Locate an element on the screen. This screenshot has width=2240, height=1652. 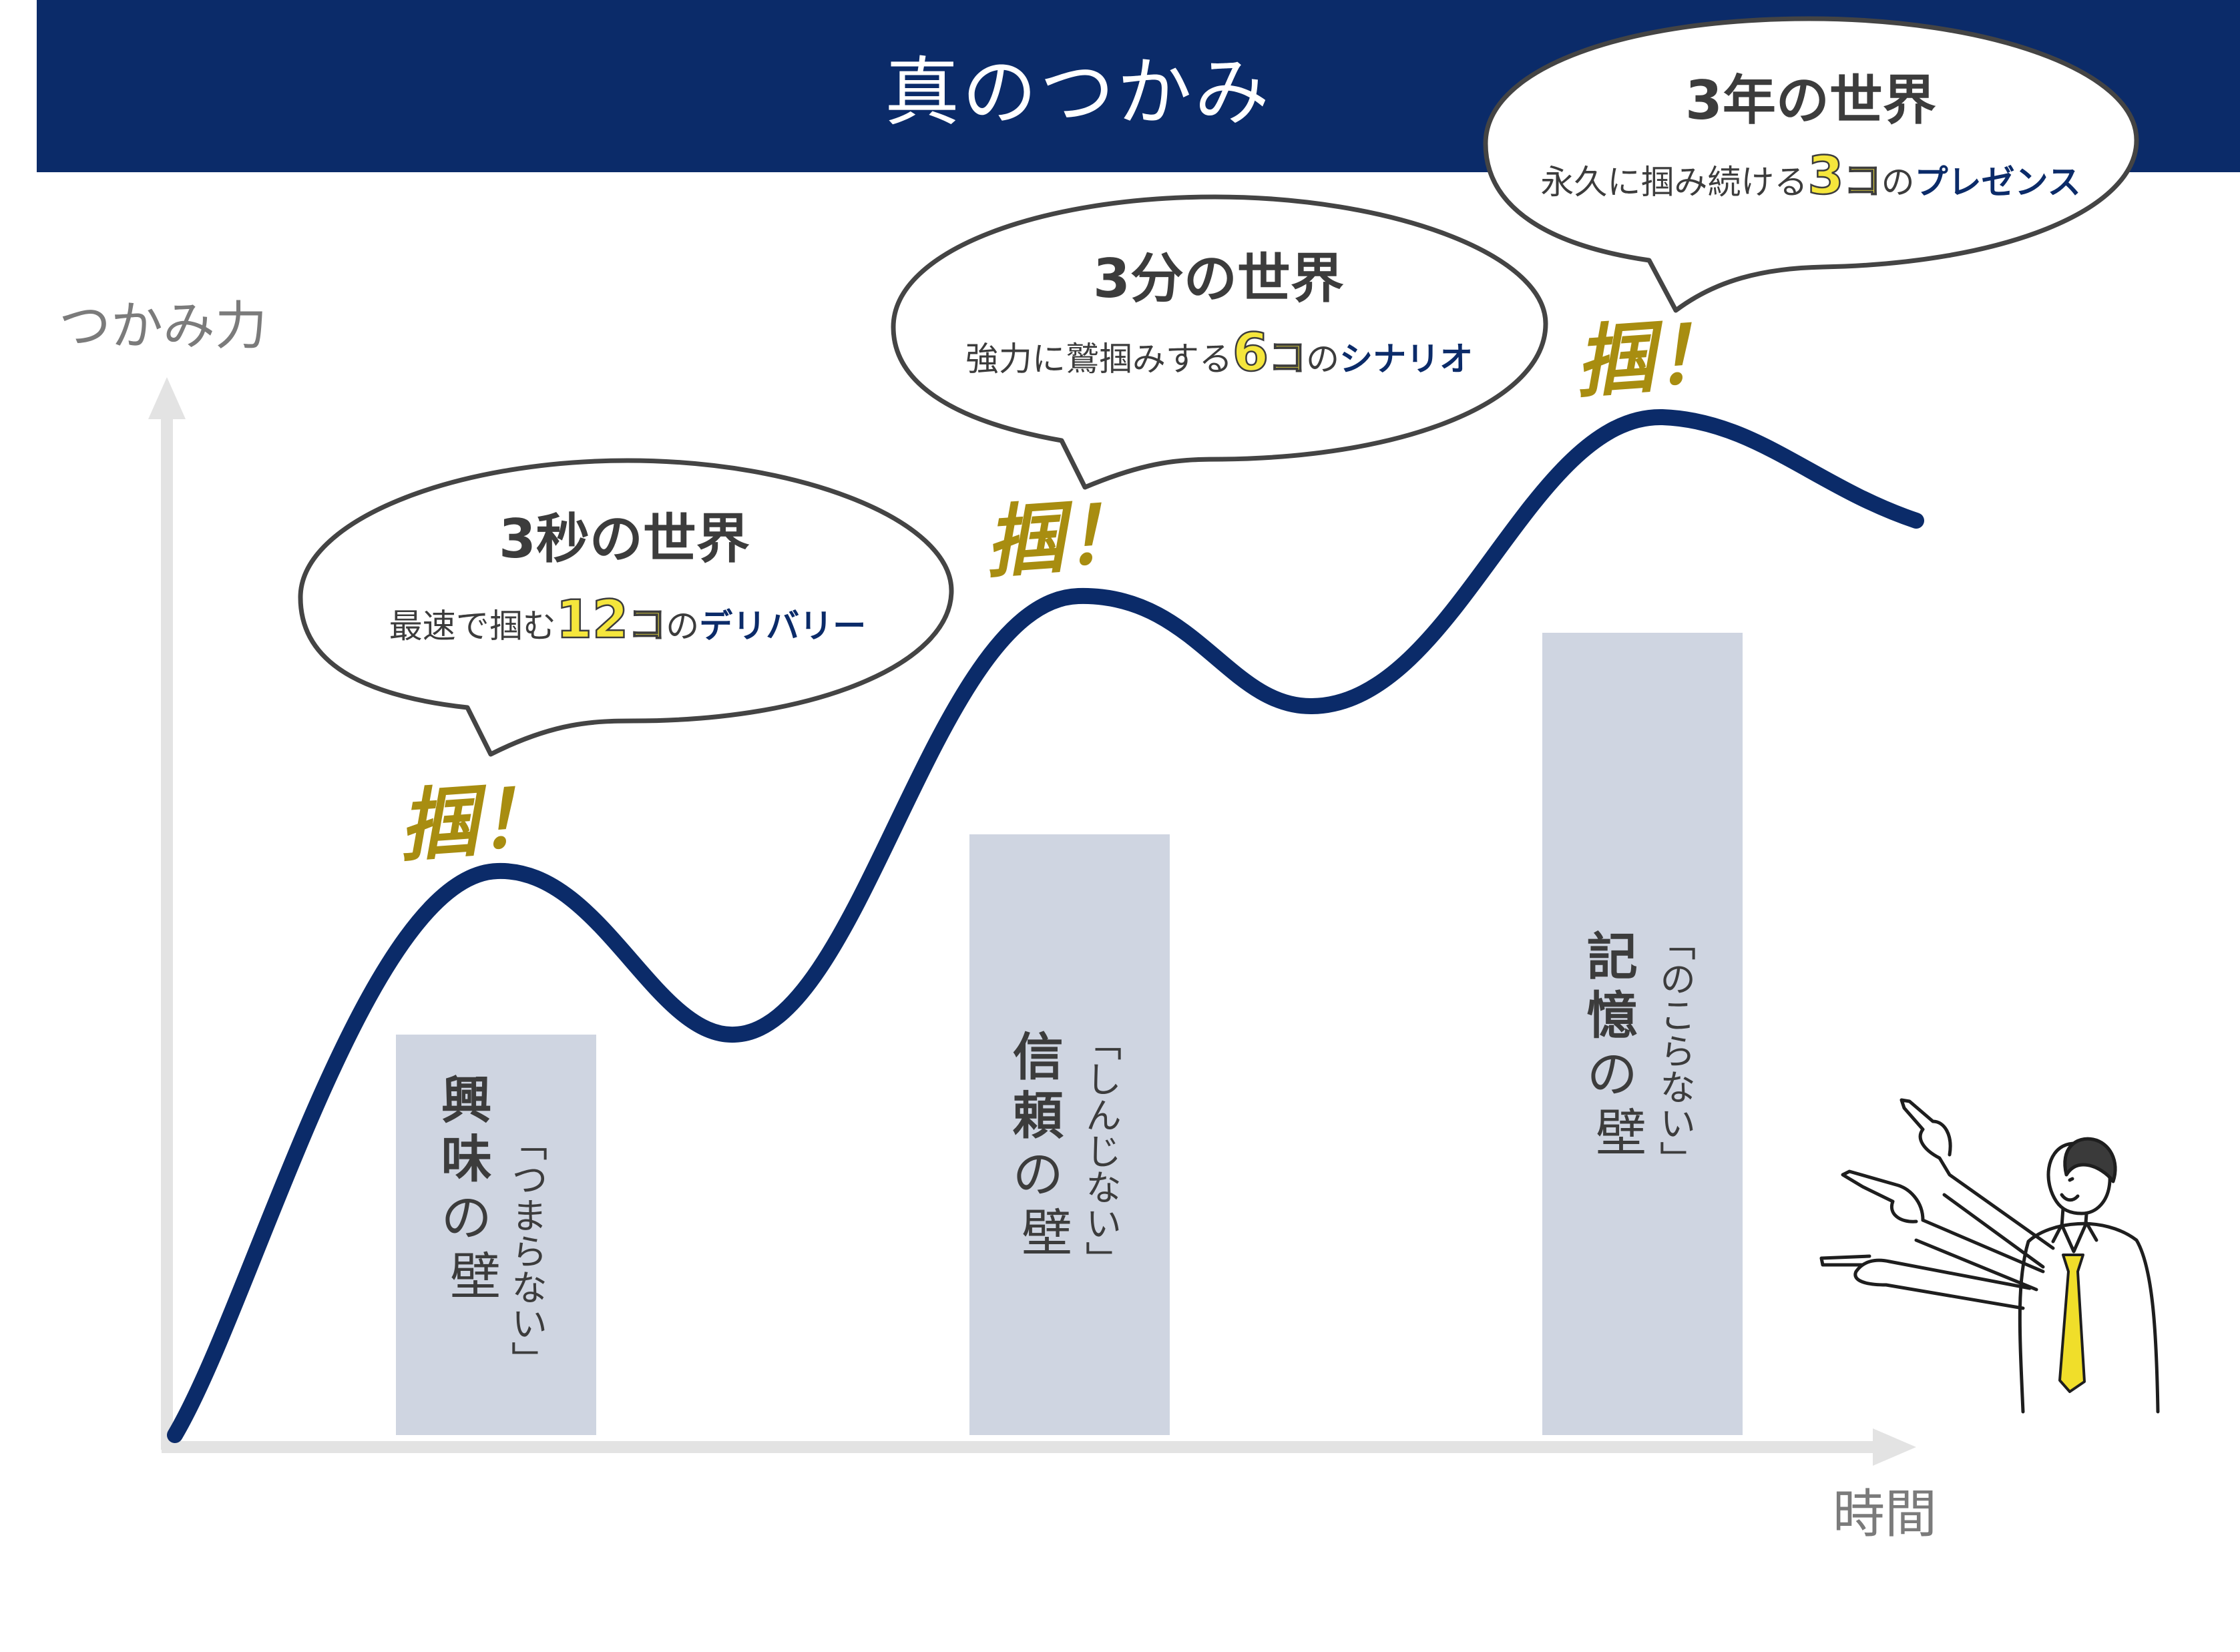
exclaim-2: 掴！ is located at coordinates (1063, 538).